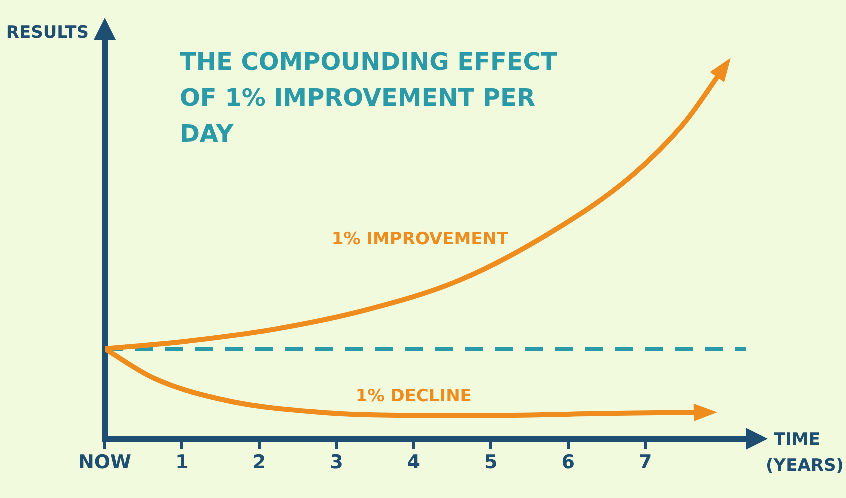 The width and height of the screenshot is (846, 498). Describe the element at coordinates (47, 33) in the screenshot. I see `y-axis-title: RESULTS` at that location.